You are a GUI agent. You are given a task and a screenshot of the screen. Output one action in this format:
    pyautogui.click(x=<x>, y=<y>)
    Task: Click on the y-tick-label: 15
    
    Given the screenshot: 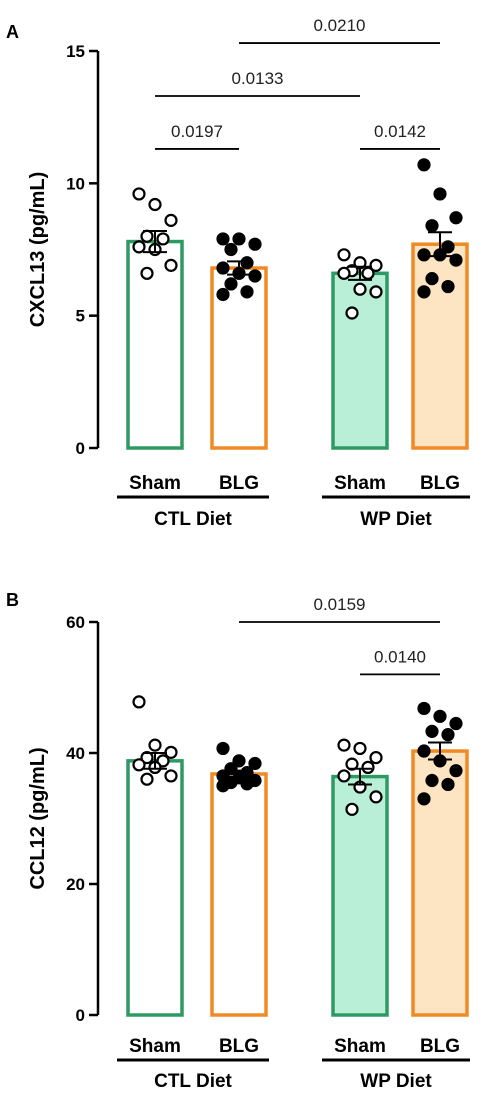 What is the action you would take?
    pyautogui.click(x=75, y=51)
    